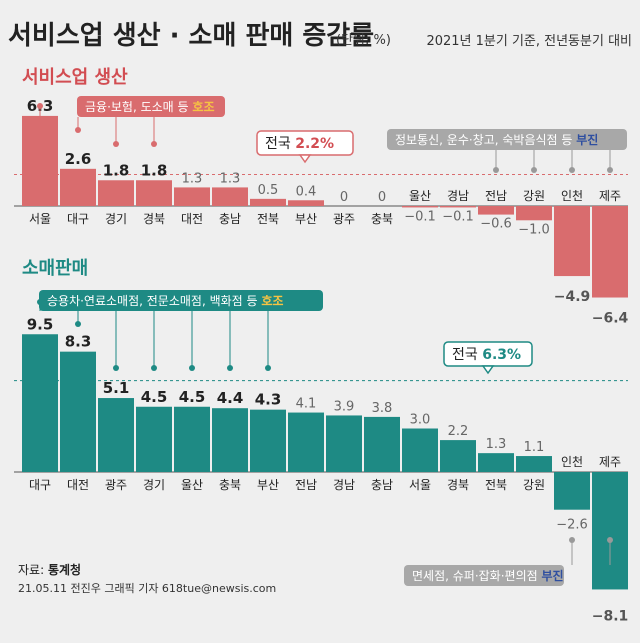 Image resolution: width=640 pixels, height=643 pixels. I want to click on retail-value-label-3: 4.5, so click(154, 397).